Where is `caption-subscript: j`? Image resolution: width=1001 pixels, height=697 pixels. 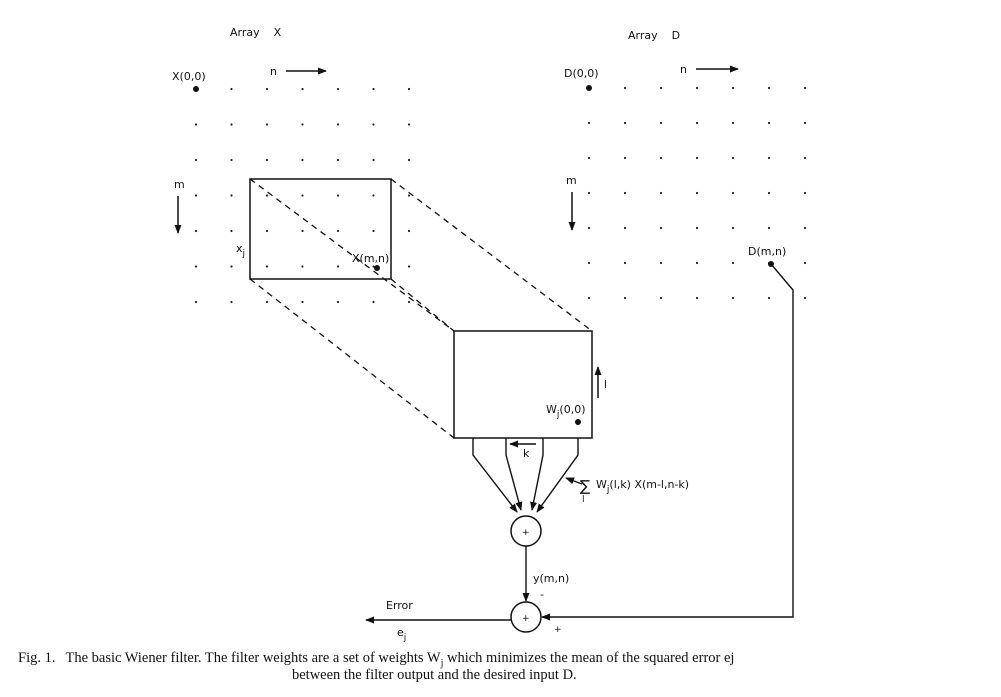 caption-subscript: j is located at coordinates (442, 663).